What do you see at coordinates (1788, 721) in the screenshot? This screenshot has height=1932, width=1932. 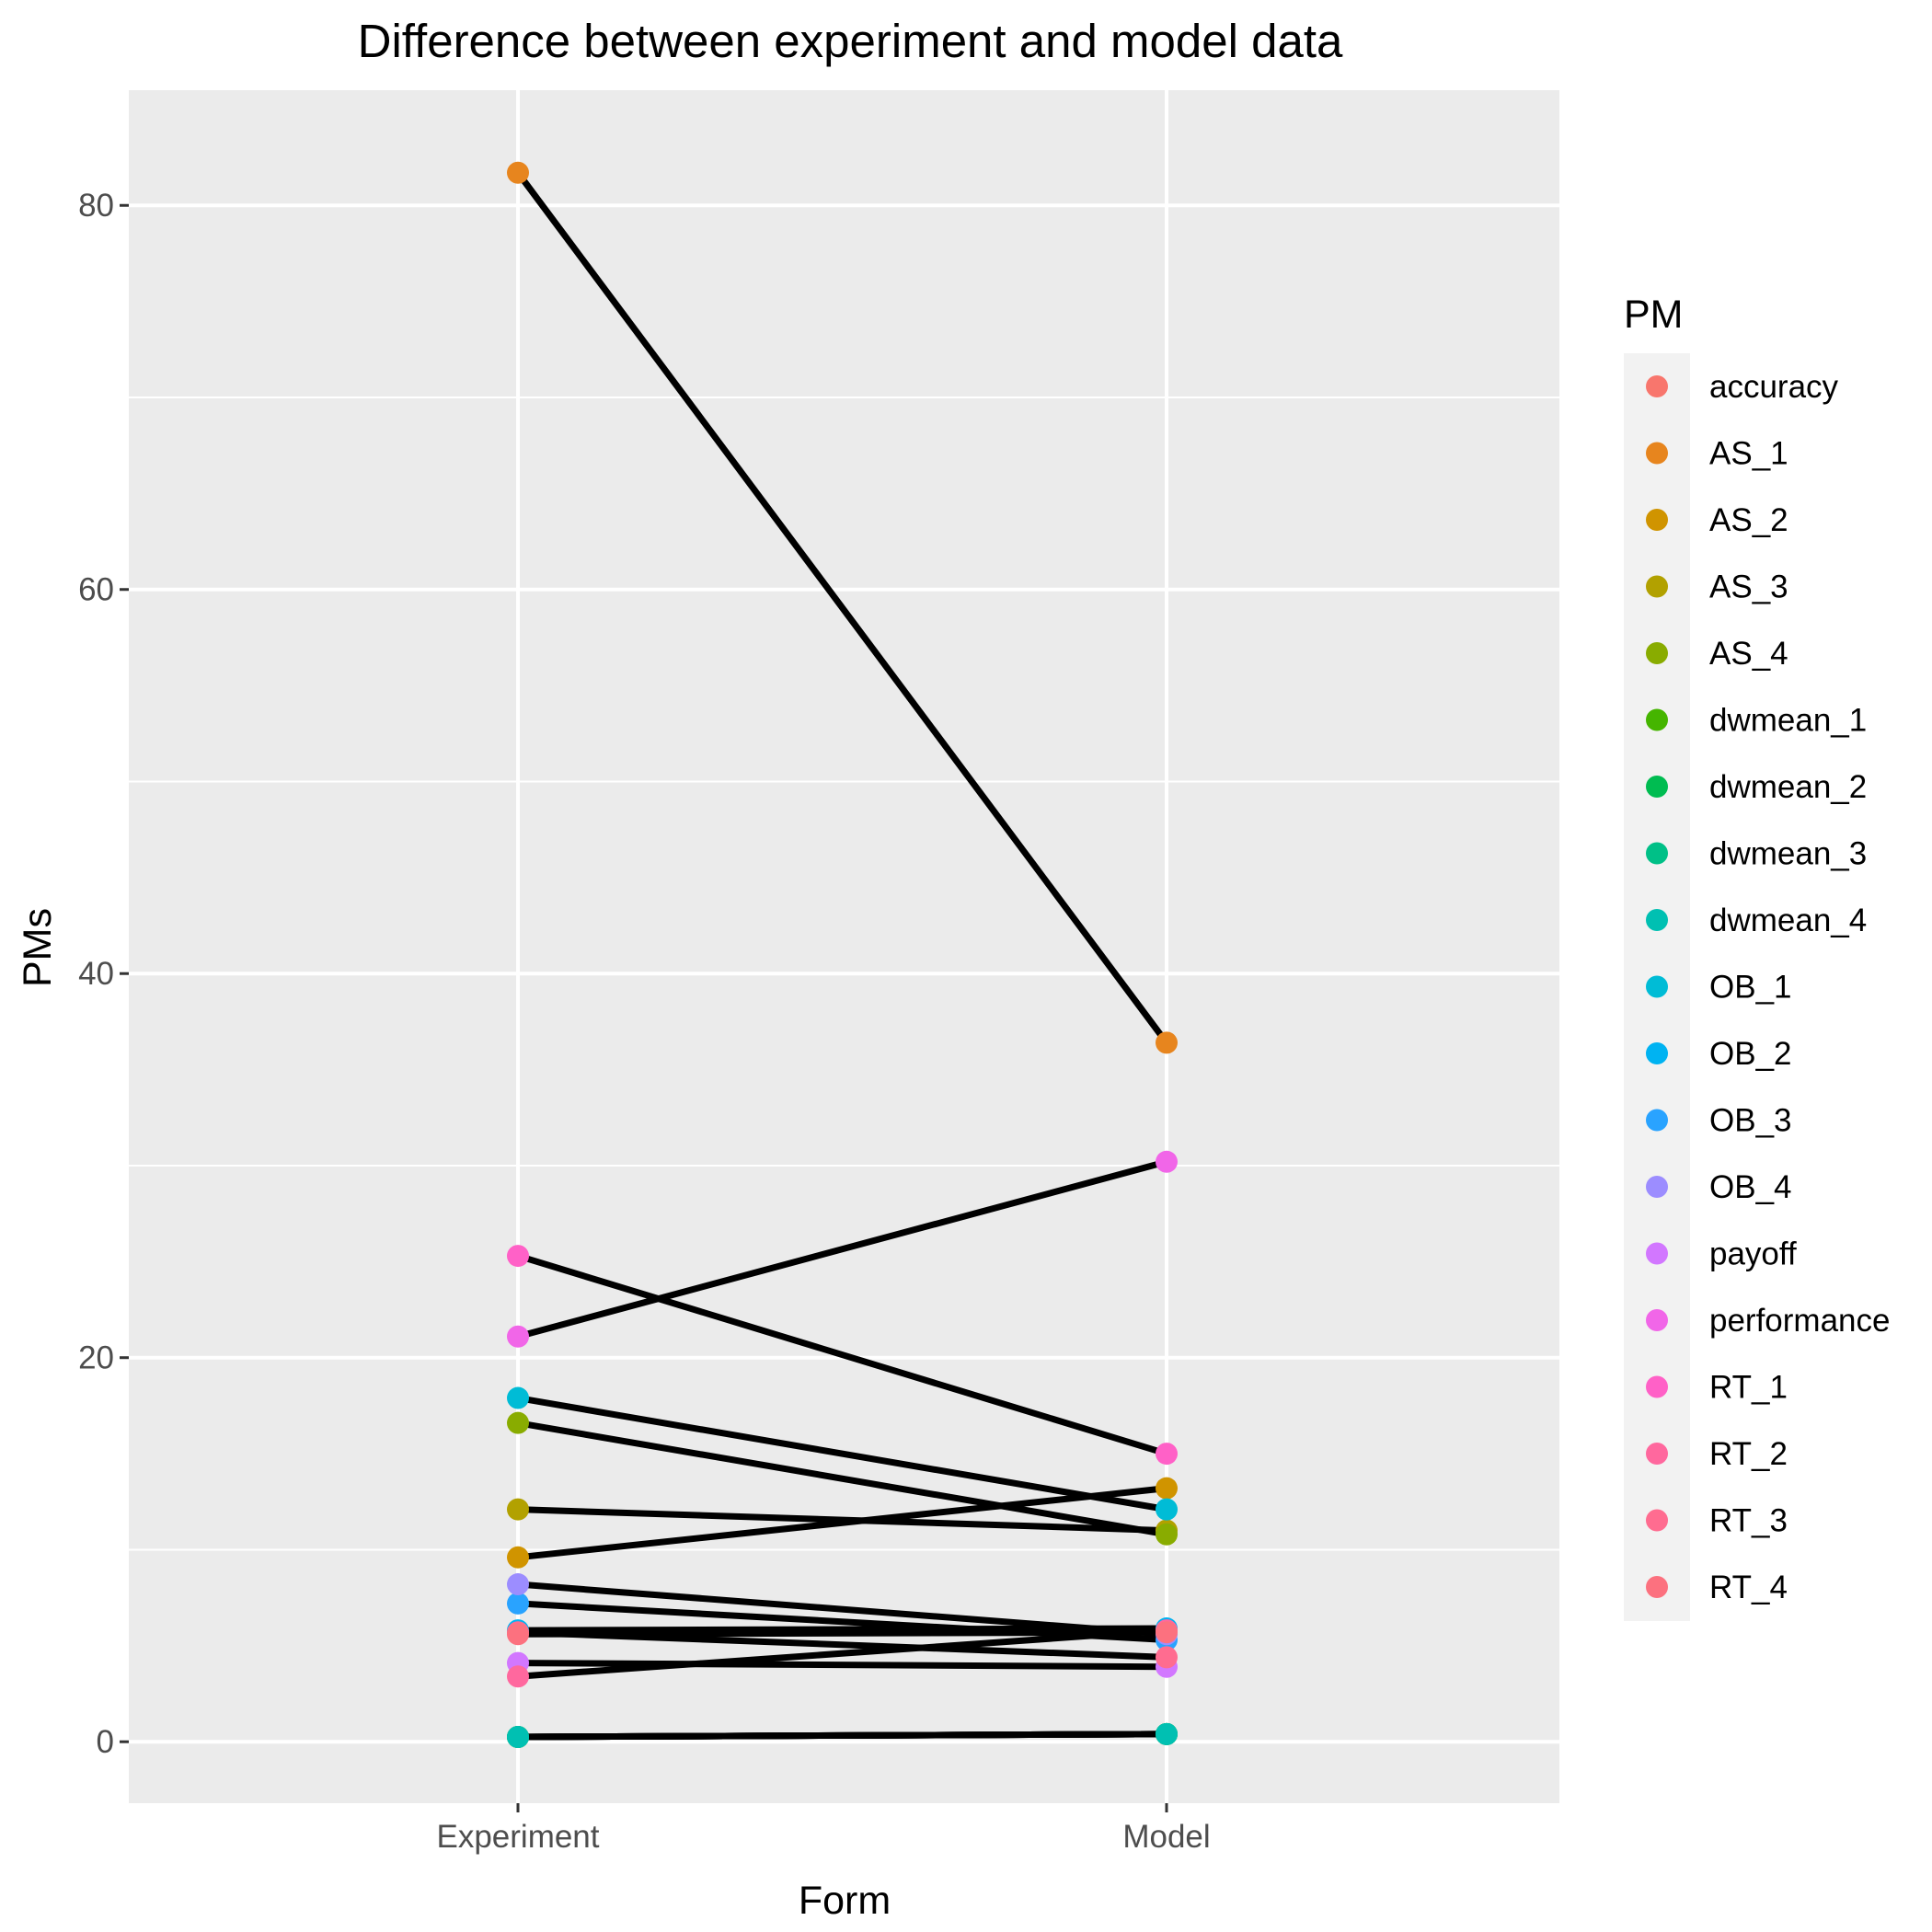 I see `legend-label: dwmean_1` at bounding box center [1788, 721].